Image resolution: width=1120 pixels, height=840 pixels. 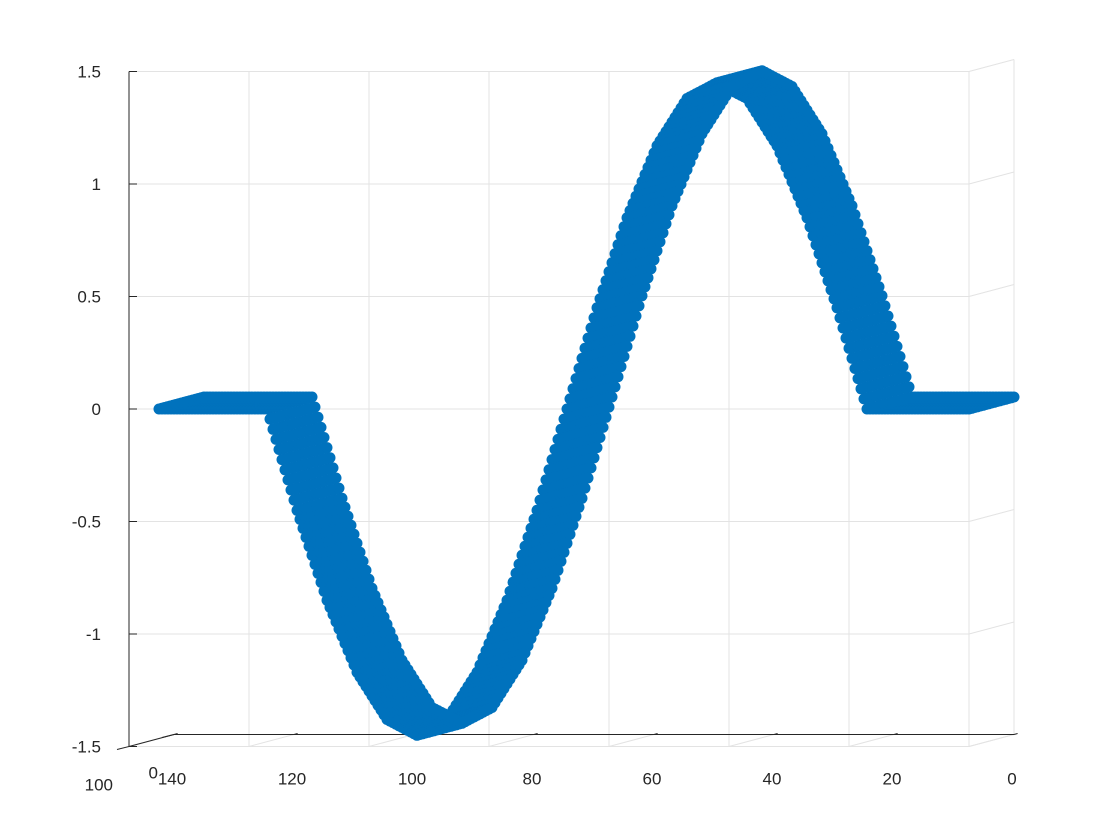 I want to click on z-tick-label: -1.5, so click(x=86, y=747).